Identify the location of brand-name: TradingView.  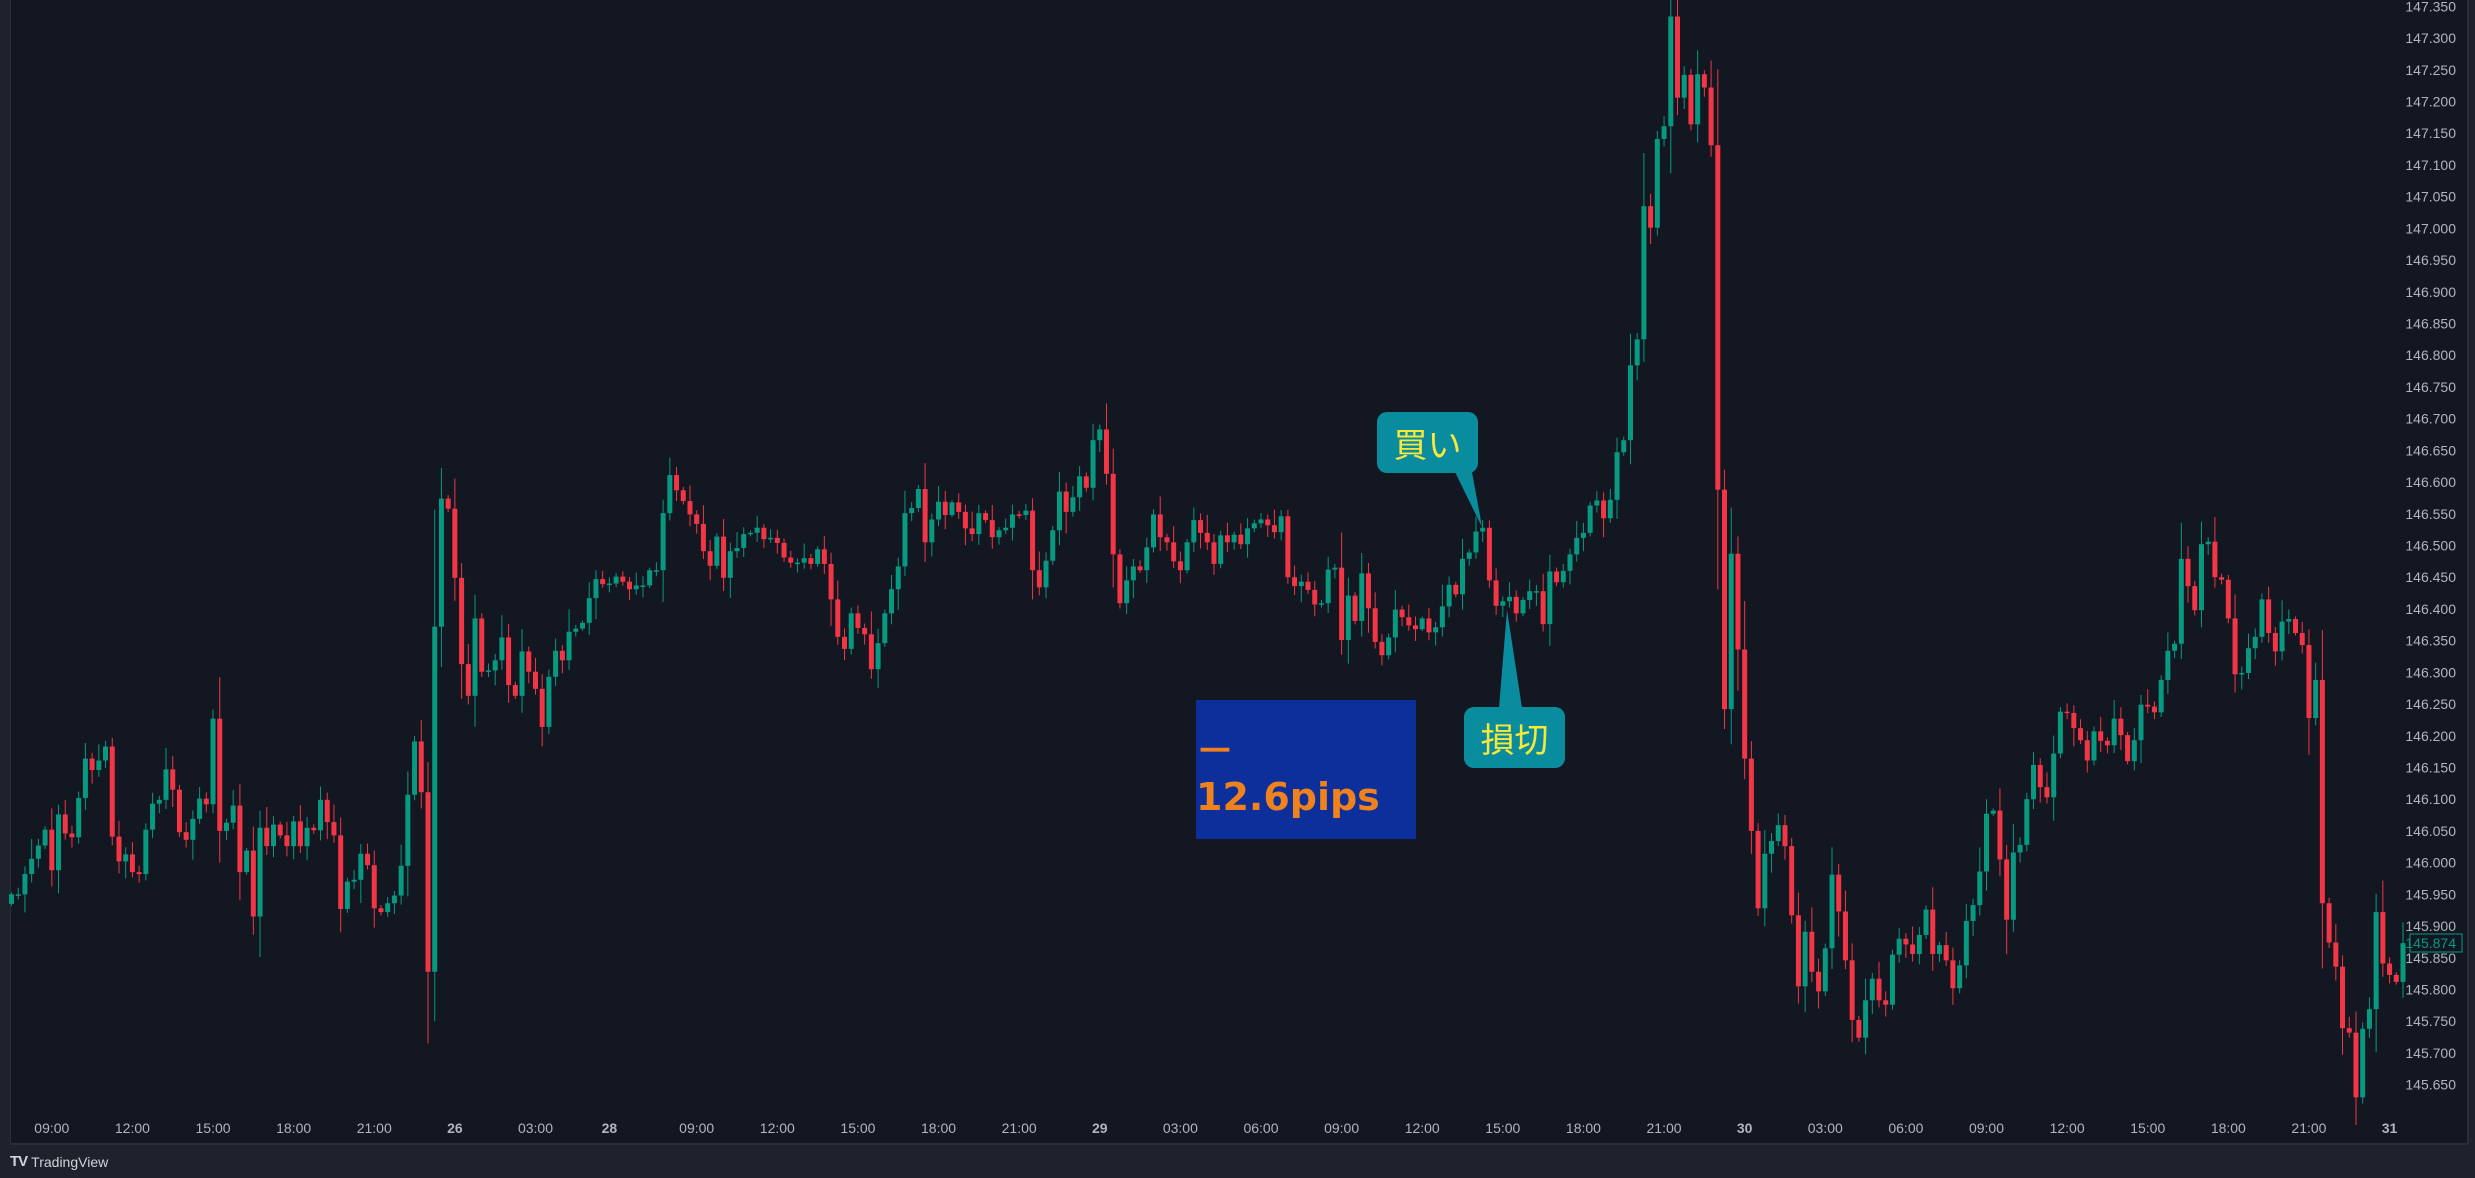
(70, 1161).